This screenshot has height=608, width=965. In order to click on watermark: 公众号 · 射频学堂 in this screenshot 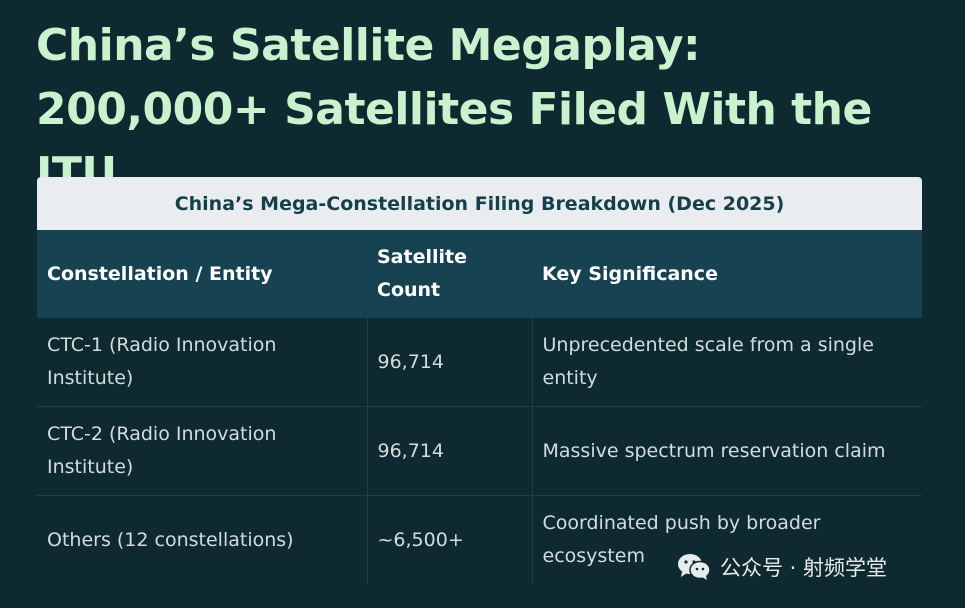, I will do `click(781, 567)`.